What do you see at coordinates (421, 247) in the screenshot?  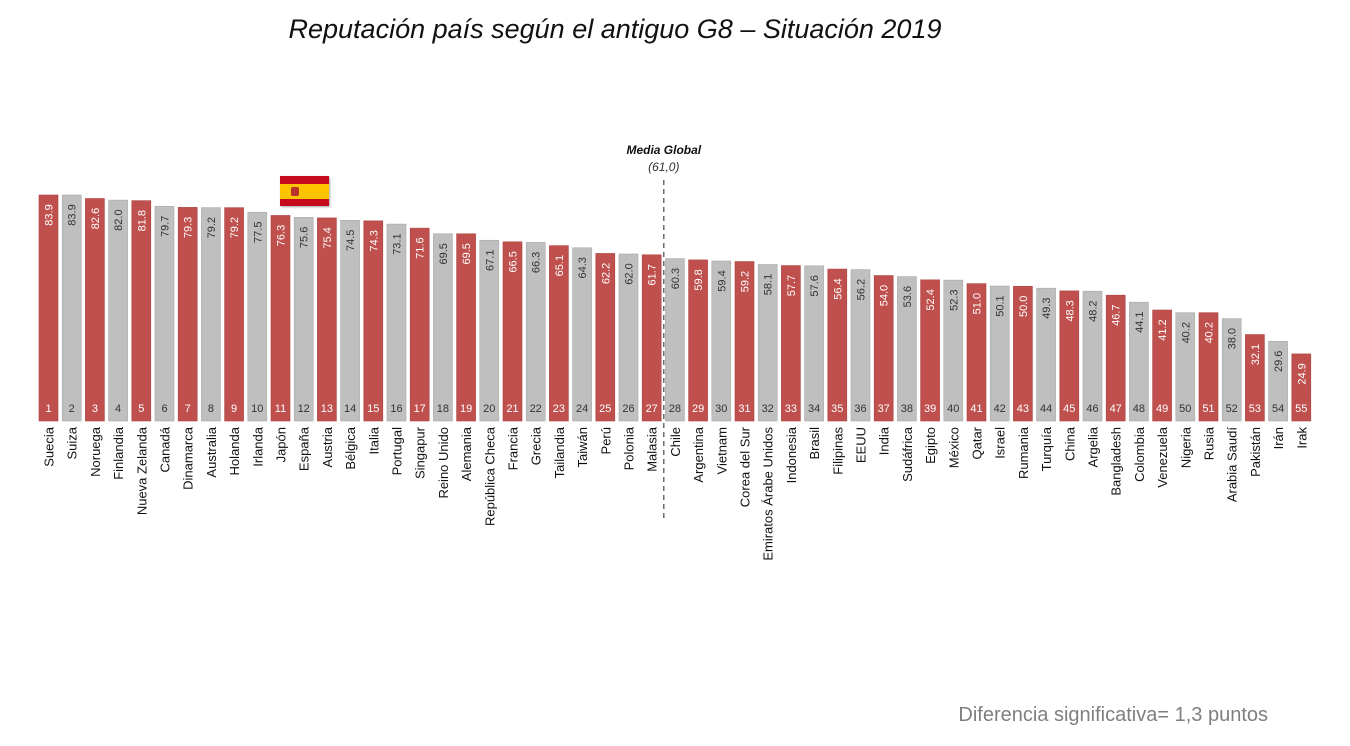 I see `bar-value-label: 71.6` at bounding box center [421, 247].